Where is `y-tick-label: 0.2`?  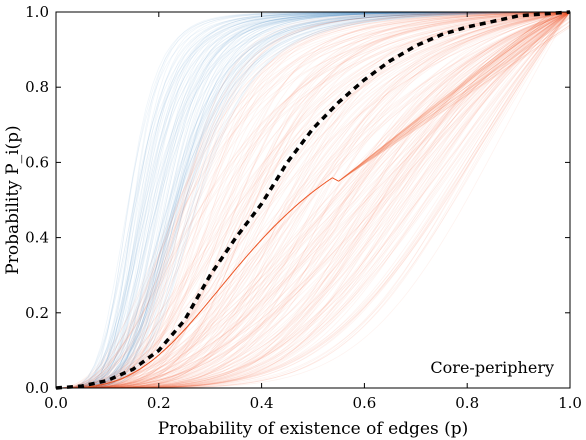 y-tick-label: 0.2 is located at coordinates (37, 313).